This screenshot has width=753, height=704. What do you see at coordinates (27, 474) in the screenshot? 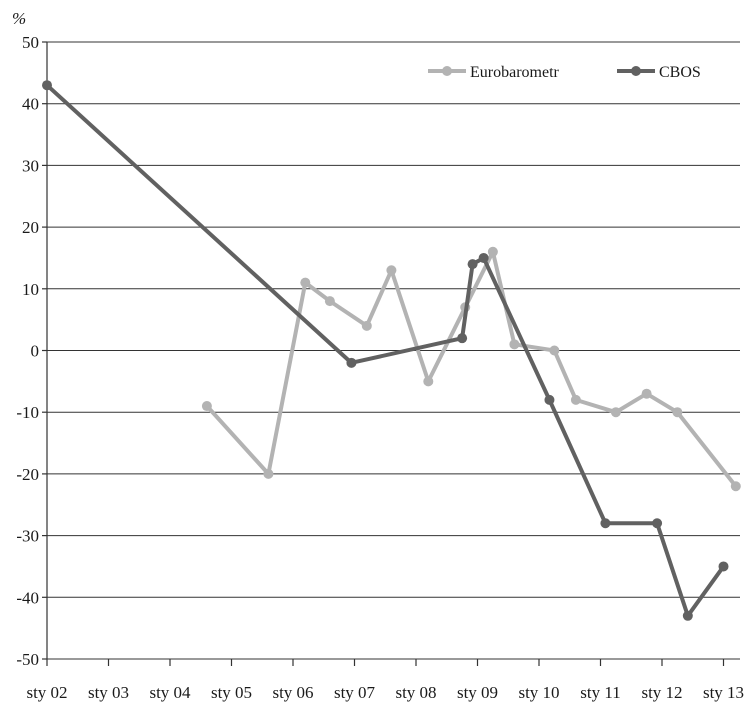
I see `y-tick-label: -20` at bounding box center [27, 474].